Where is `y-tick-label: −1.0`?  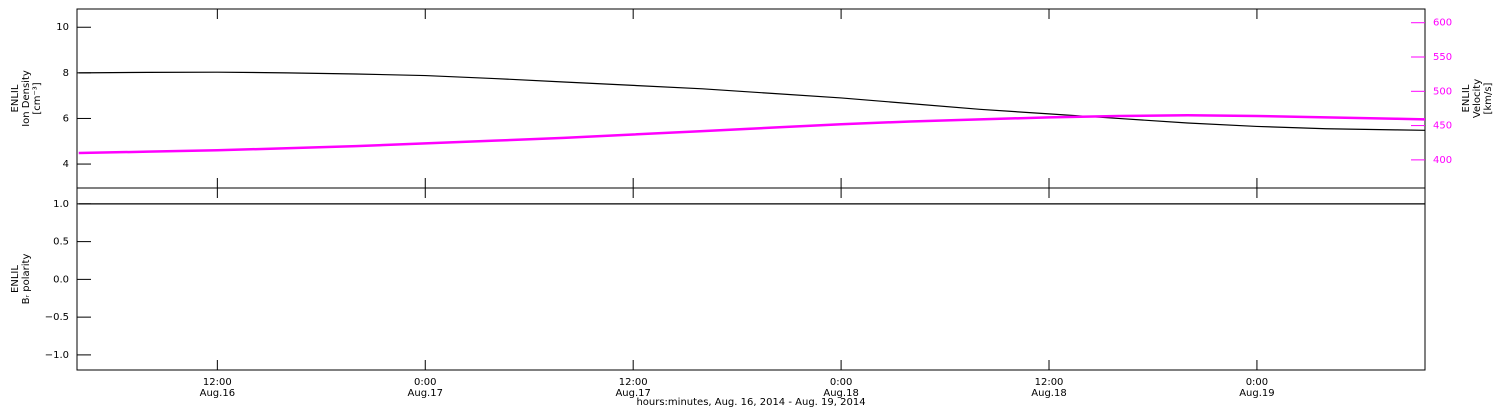 y-tick-label: −1.0 is located at coordinates (57, 355).